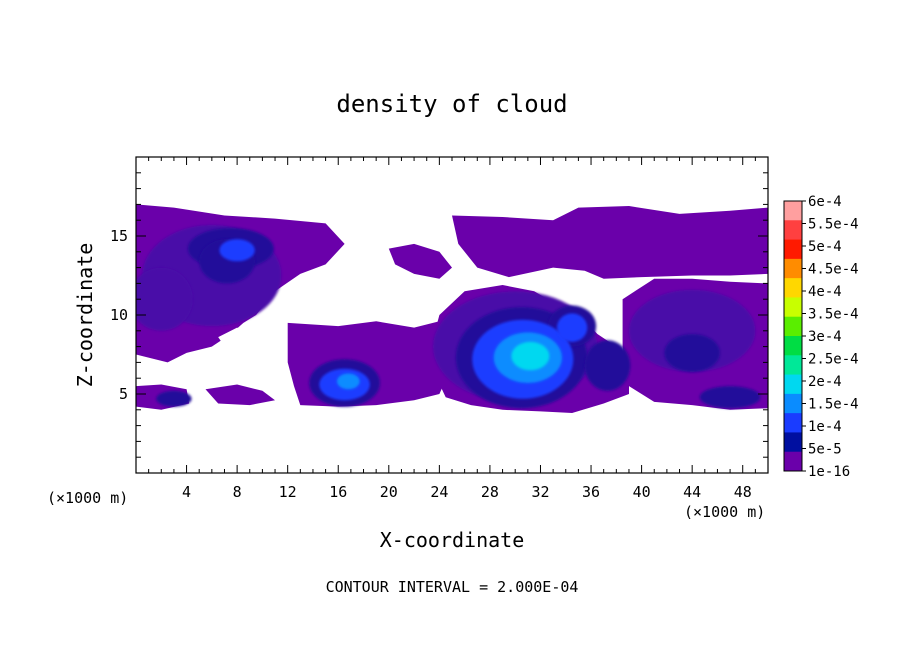 The height and width of the screenshot is (654, 904). What do you see at coordinates (452, 540) in the screenshot?
I see `x-axis-label: X-coordinate` at bounding box center [452, 540].